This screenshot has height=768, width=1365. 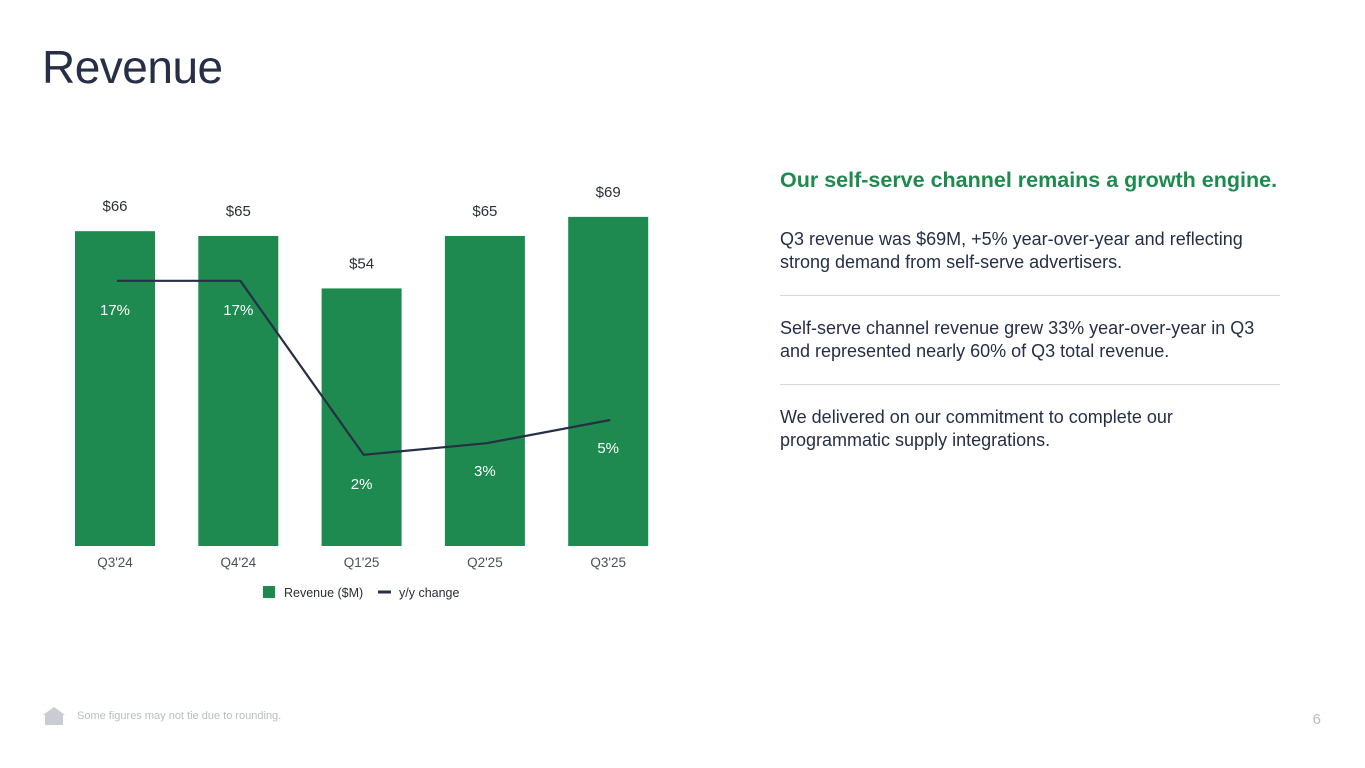 I want to click on x-tick-label: Q3'24, so click(x=115, y=562).